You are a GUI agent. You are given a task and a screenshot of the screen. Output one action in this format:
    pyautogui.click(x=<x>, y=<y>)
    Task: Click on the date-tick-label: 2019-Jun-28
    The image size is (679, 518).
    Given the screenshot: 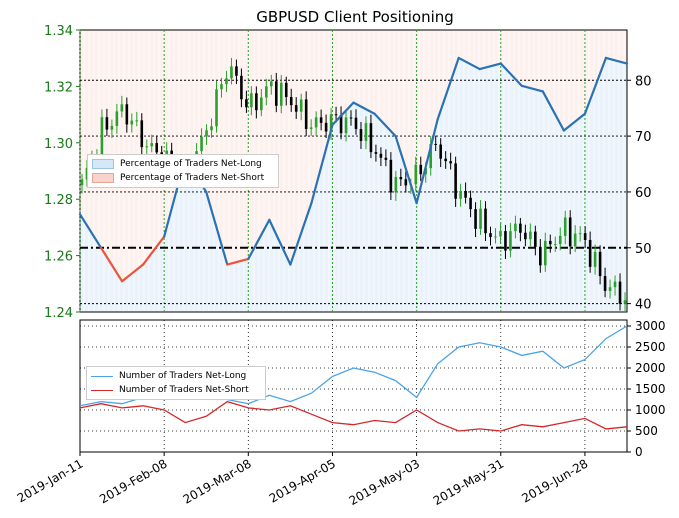 What is the action you would take?
    pyautogui.click(x=554, y=480)
    